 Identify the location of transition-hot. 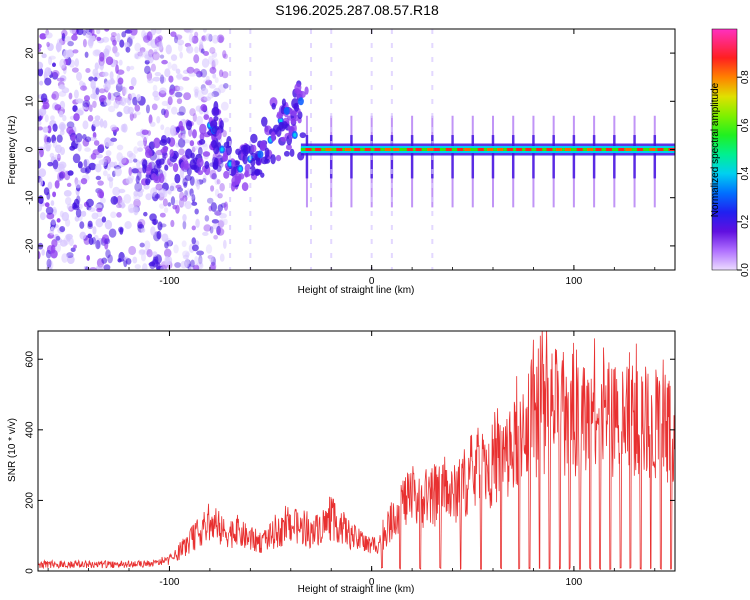
(222, 149).